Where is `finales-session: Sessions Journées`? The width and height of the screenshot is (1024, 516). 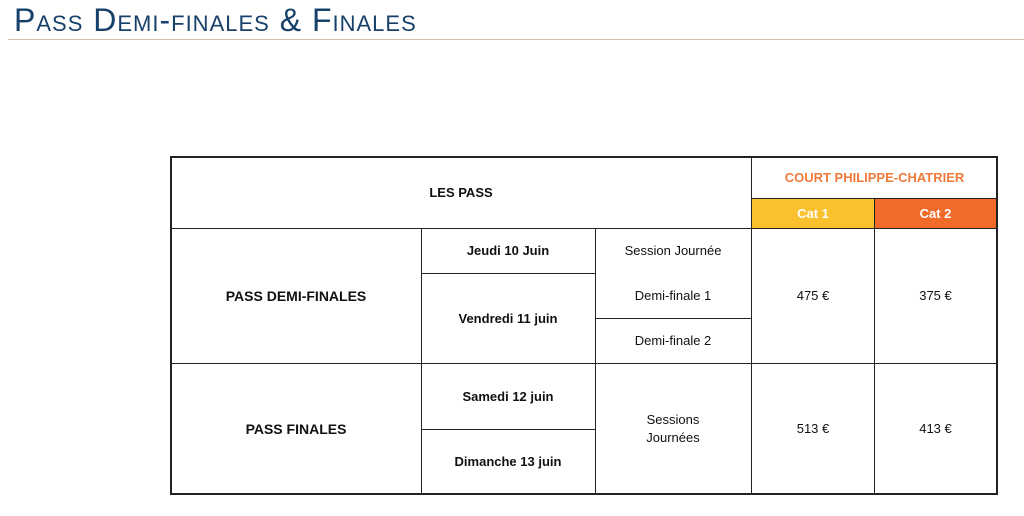
finales-session: Sessions Journées is located at coordinates (673, 428).